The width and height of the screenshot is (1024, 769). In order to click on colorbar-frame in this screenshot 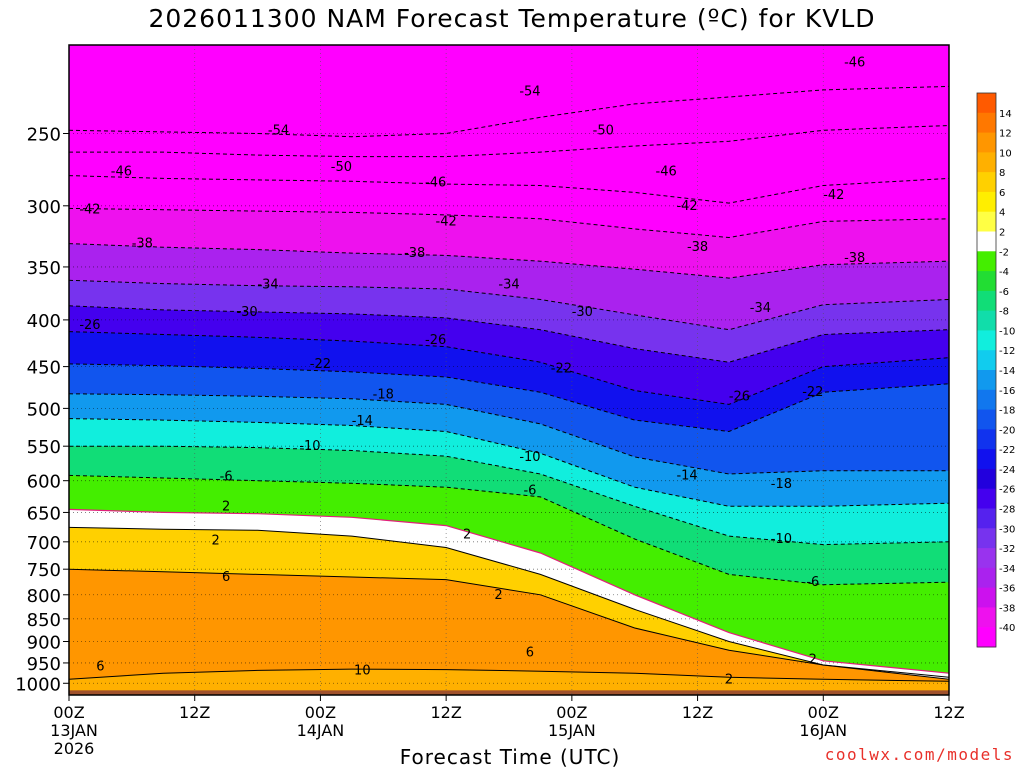, I will do `click(986, 370)`.